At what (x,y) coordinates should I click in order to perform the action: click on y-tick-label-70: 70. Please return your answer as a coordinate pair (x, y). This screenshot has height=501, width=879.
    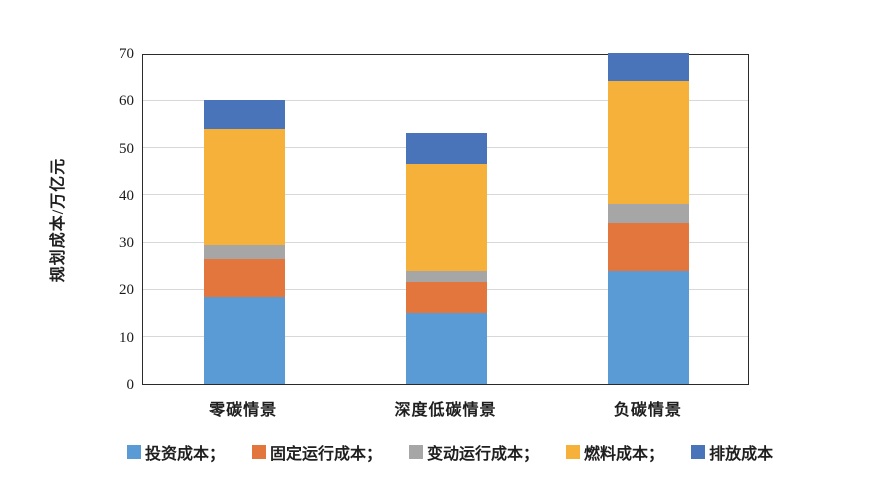
    Looking at the image, I should click on (126, 54).